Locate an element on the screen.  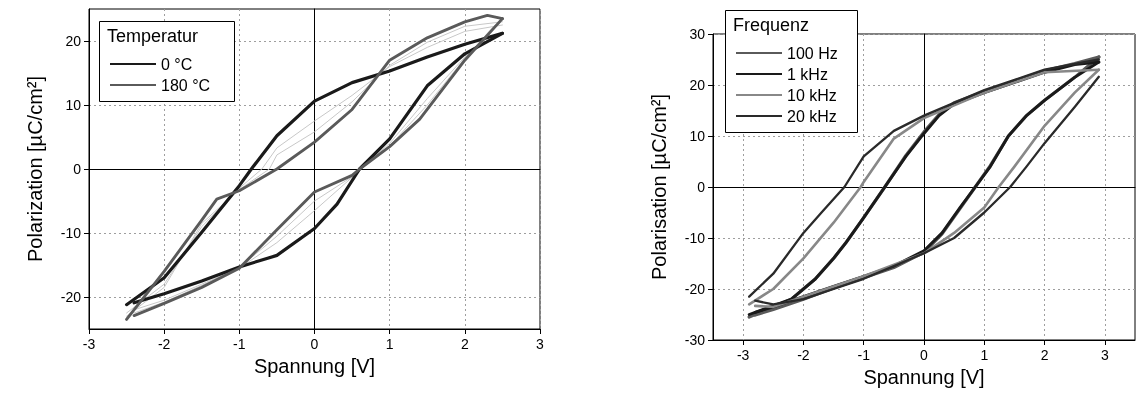
legend-label: 180 °C is located at coordinates (186, 85).